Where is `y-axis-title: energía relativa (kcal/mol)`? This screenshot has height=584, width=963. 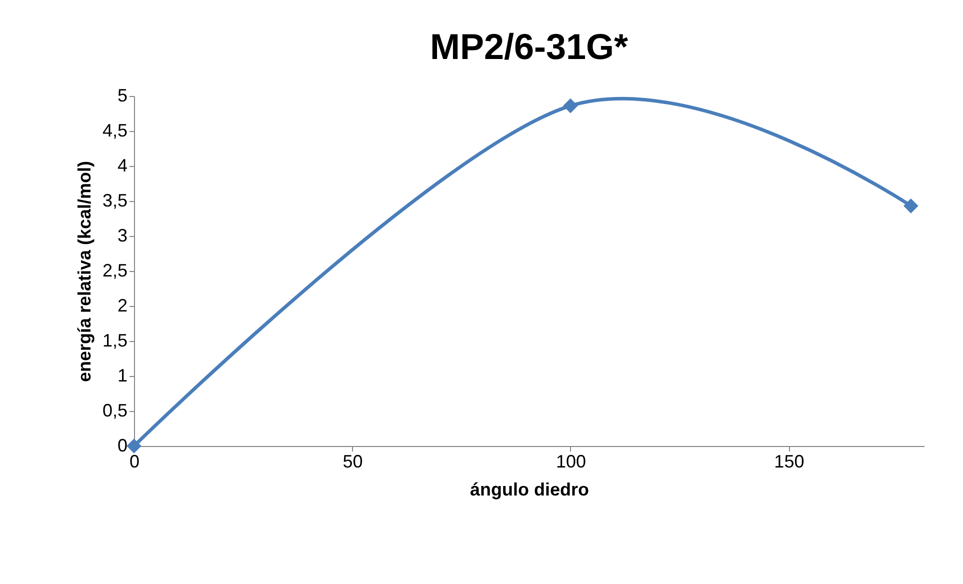
y-axis-title: energía relativa (kcal/mol) is located at coordinates (84, 271).